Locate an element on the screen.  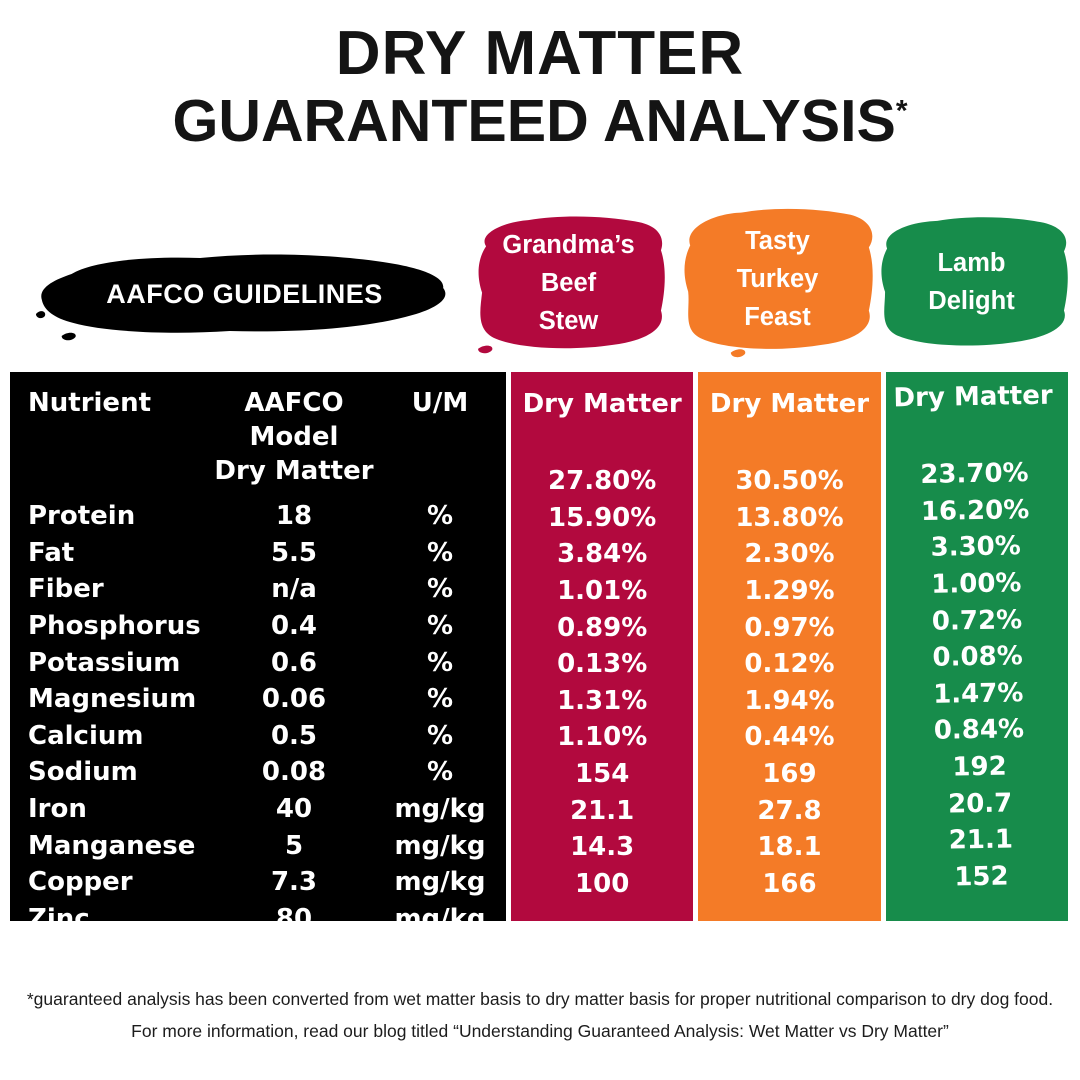
cell-product-value: 100 is located at coordinates (602, 883).